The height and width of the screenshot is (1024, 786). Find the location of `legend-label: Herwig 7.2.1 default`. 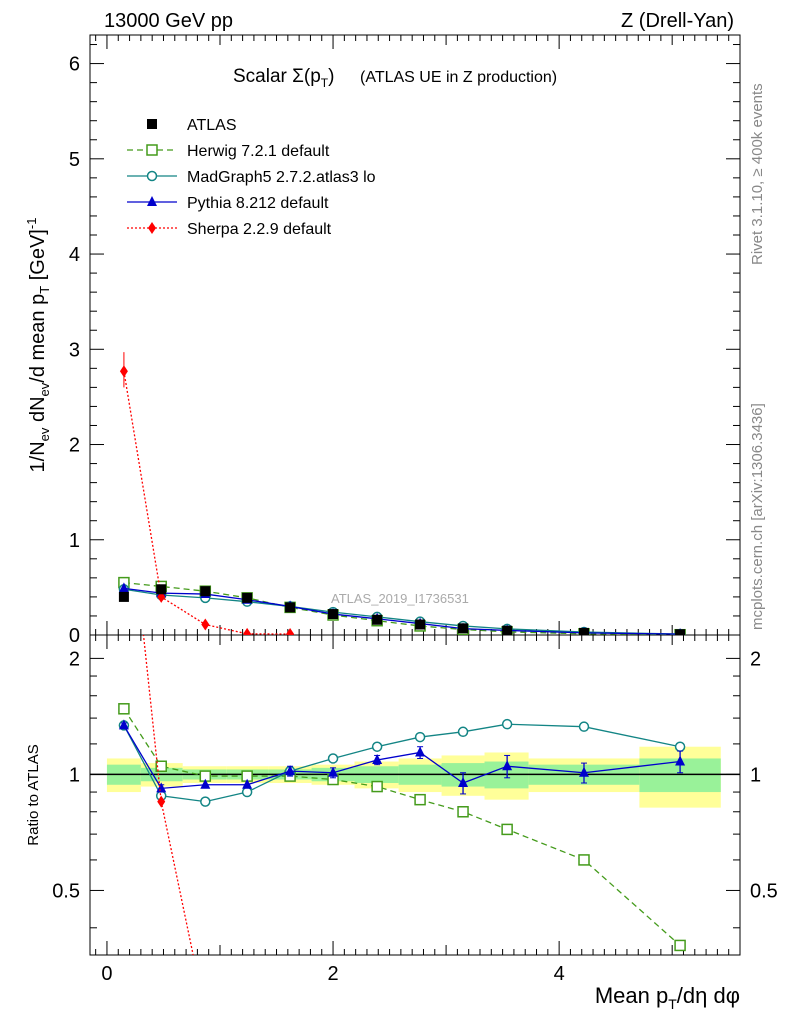

legend-label: Herwig 7.2.1 default is located at coordinates (258, 151).